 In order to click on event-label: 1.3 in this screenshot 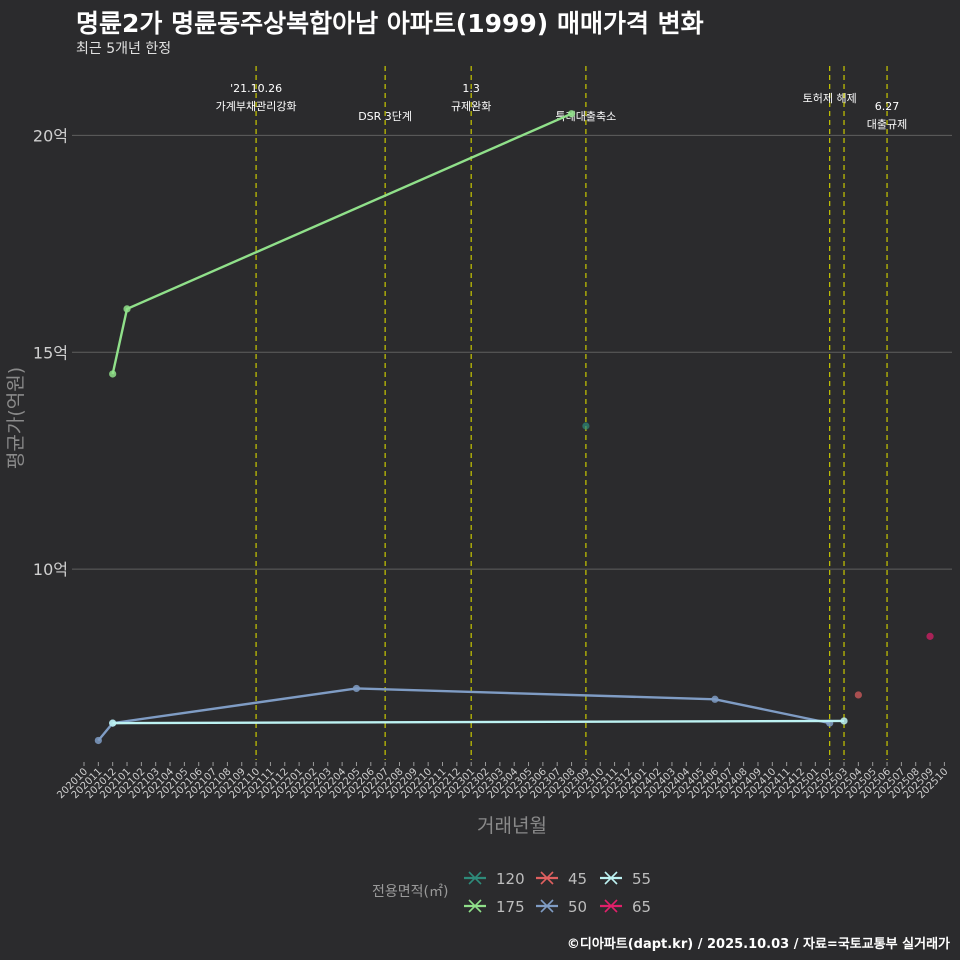, I will do `click(471, 88)`.